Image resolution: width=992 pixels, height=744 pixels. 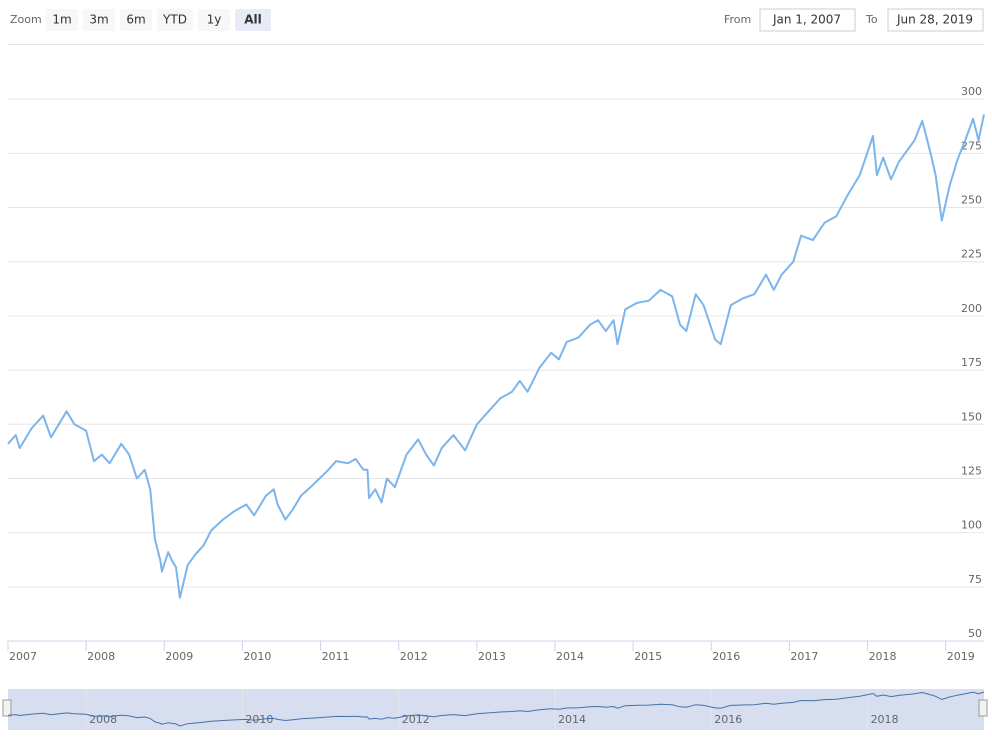 I want to click on y-tick-label: 225, so click(x=971, y=254).